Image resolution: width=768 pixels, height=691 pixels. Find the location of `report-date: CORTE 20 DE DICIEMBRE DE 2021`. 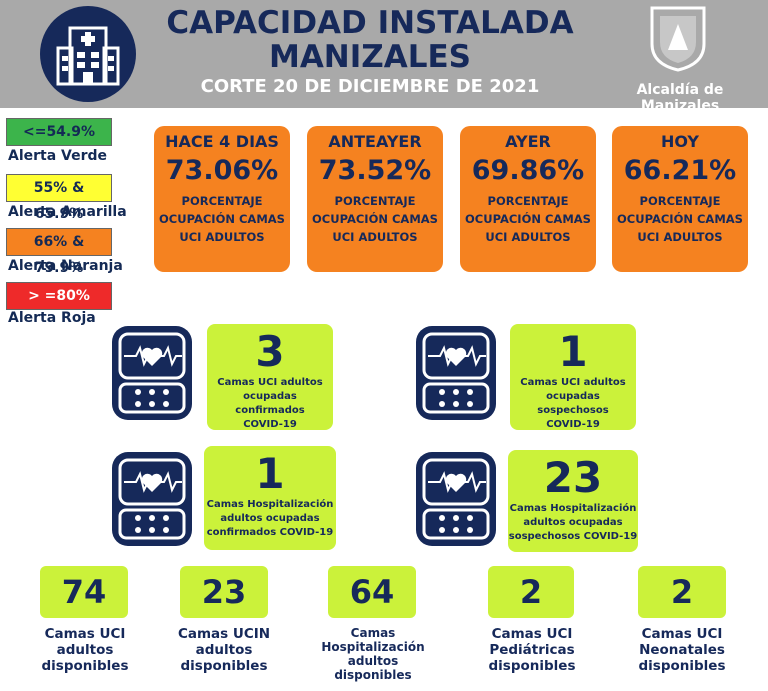

report-date: CORTE 20 DE DICIEMBRE DE 2021 is located at coordinates (370, 86).